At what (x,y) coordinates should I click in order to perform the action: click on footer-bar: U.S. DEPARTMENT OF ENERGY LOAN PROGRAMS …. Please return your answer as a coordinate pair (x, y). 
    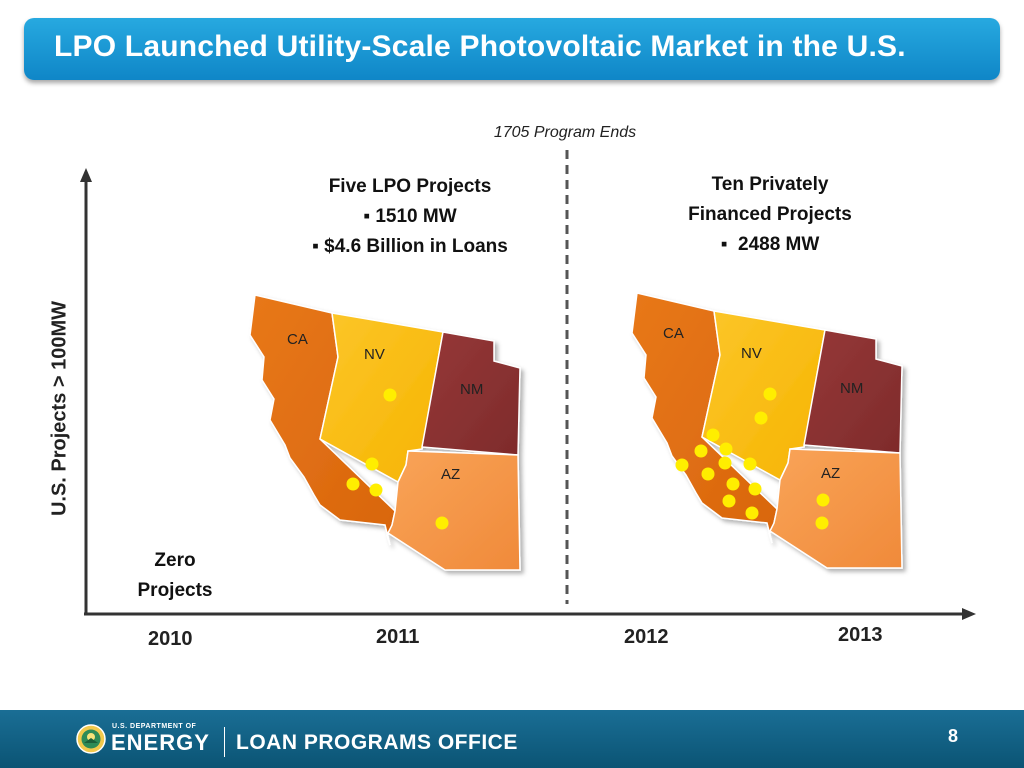
    Looking at the image, I should click on (512, 739).